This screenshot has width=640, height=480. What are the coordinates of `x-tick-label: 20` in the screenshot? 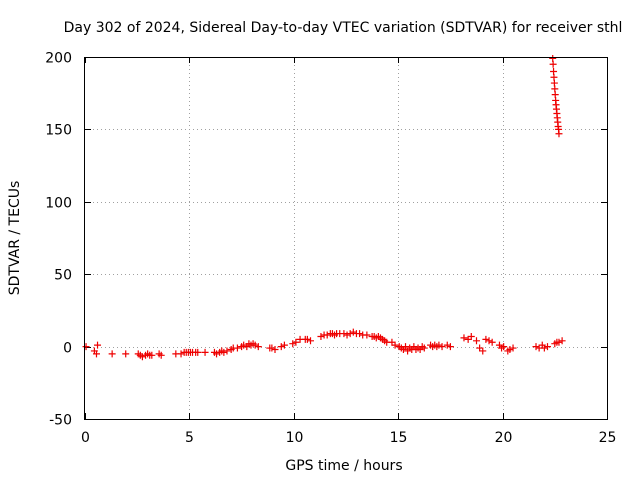 It's located at (504, 438).